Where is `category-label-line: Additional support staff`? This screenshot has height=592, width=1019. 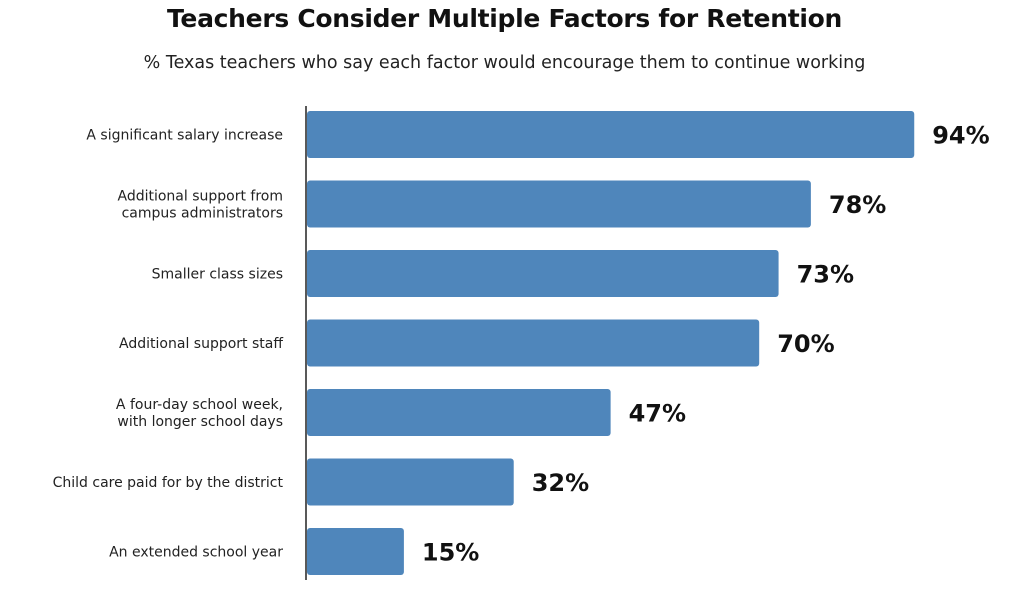
category-label-line: Additional support staff is located at coordinates (201, 344).